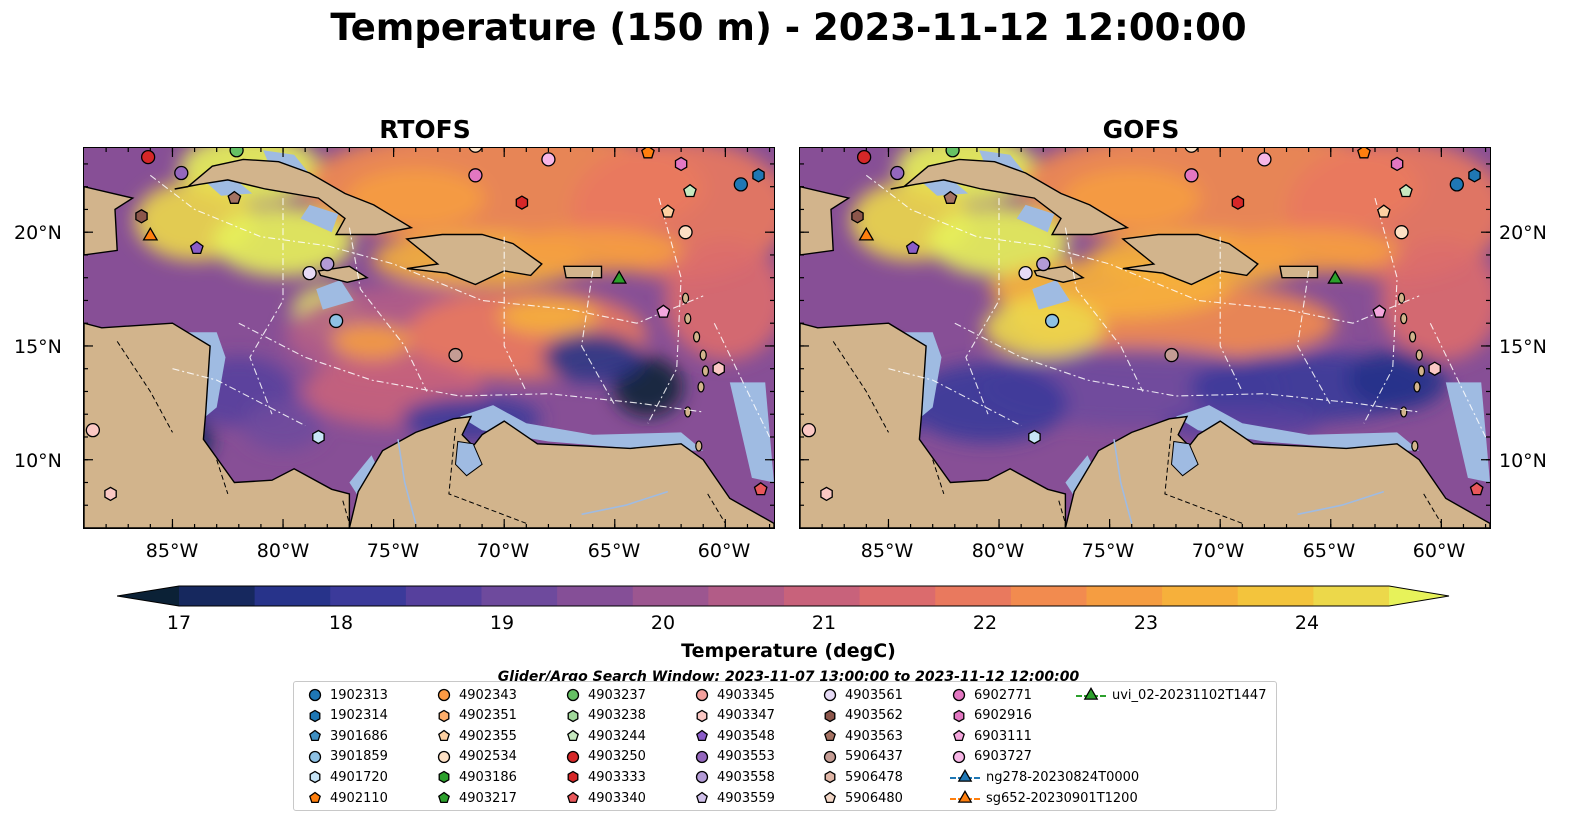 This screenshot has height=827, width=1577. I want to click on legend-entry-4903217: 4903217, so click(476, 798).